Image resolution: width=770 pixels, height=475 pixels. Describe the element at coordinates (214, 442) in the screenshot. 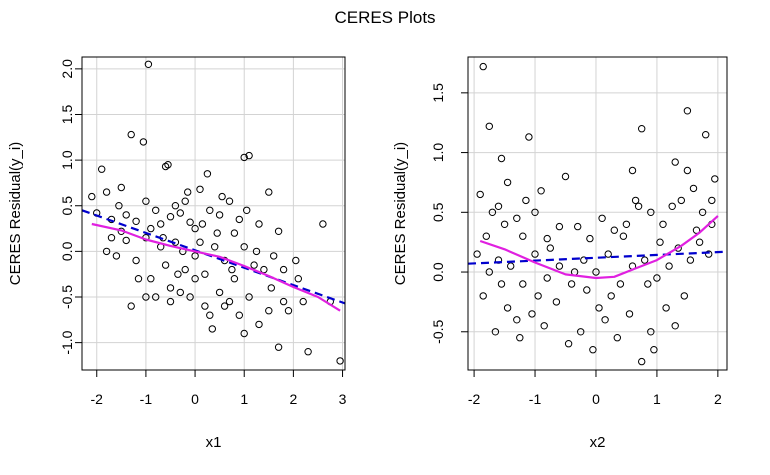

I see `x-axis-title: x1` at that location.